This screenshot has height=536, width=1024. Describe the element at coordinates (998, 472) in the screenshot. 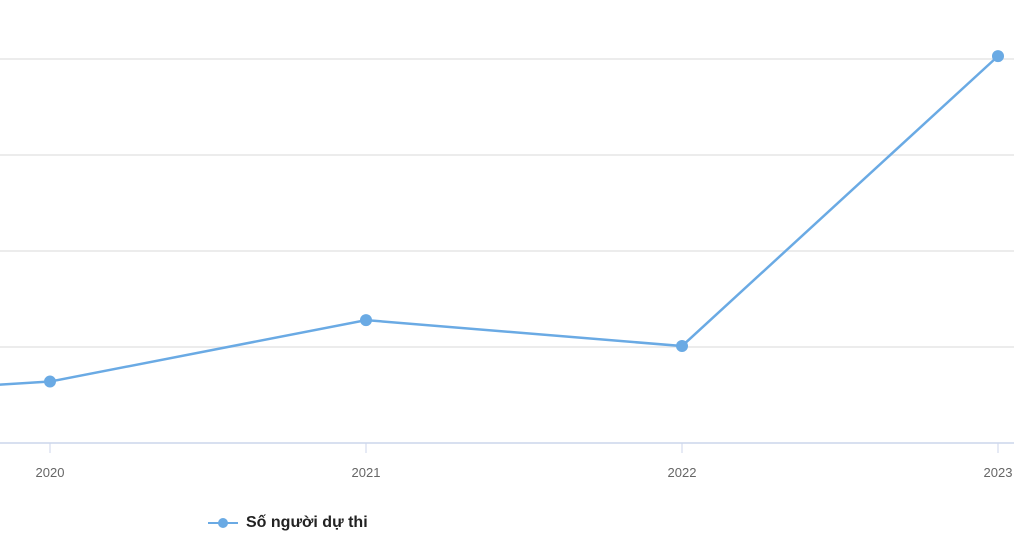

I see `x-tick-label: 2023` at that location.